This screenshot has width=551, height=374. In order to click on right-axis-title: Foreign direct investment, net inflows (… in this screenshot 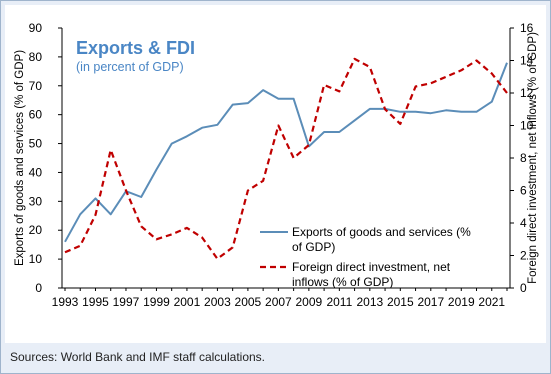, I will do `click(533, 158)`.